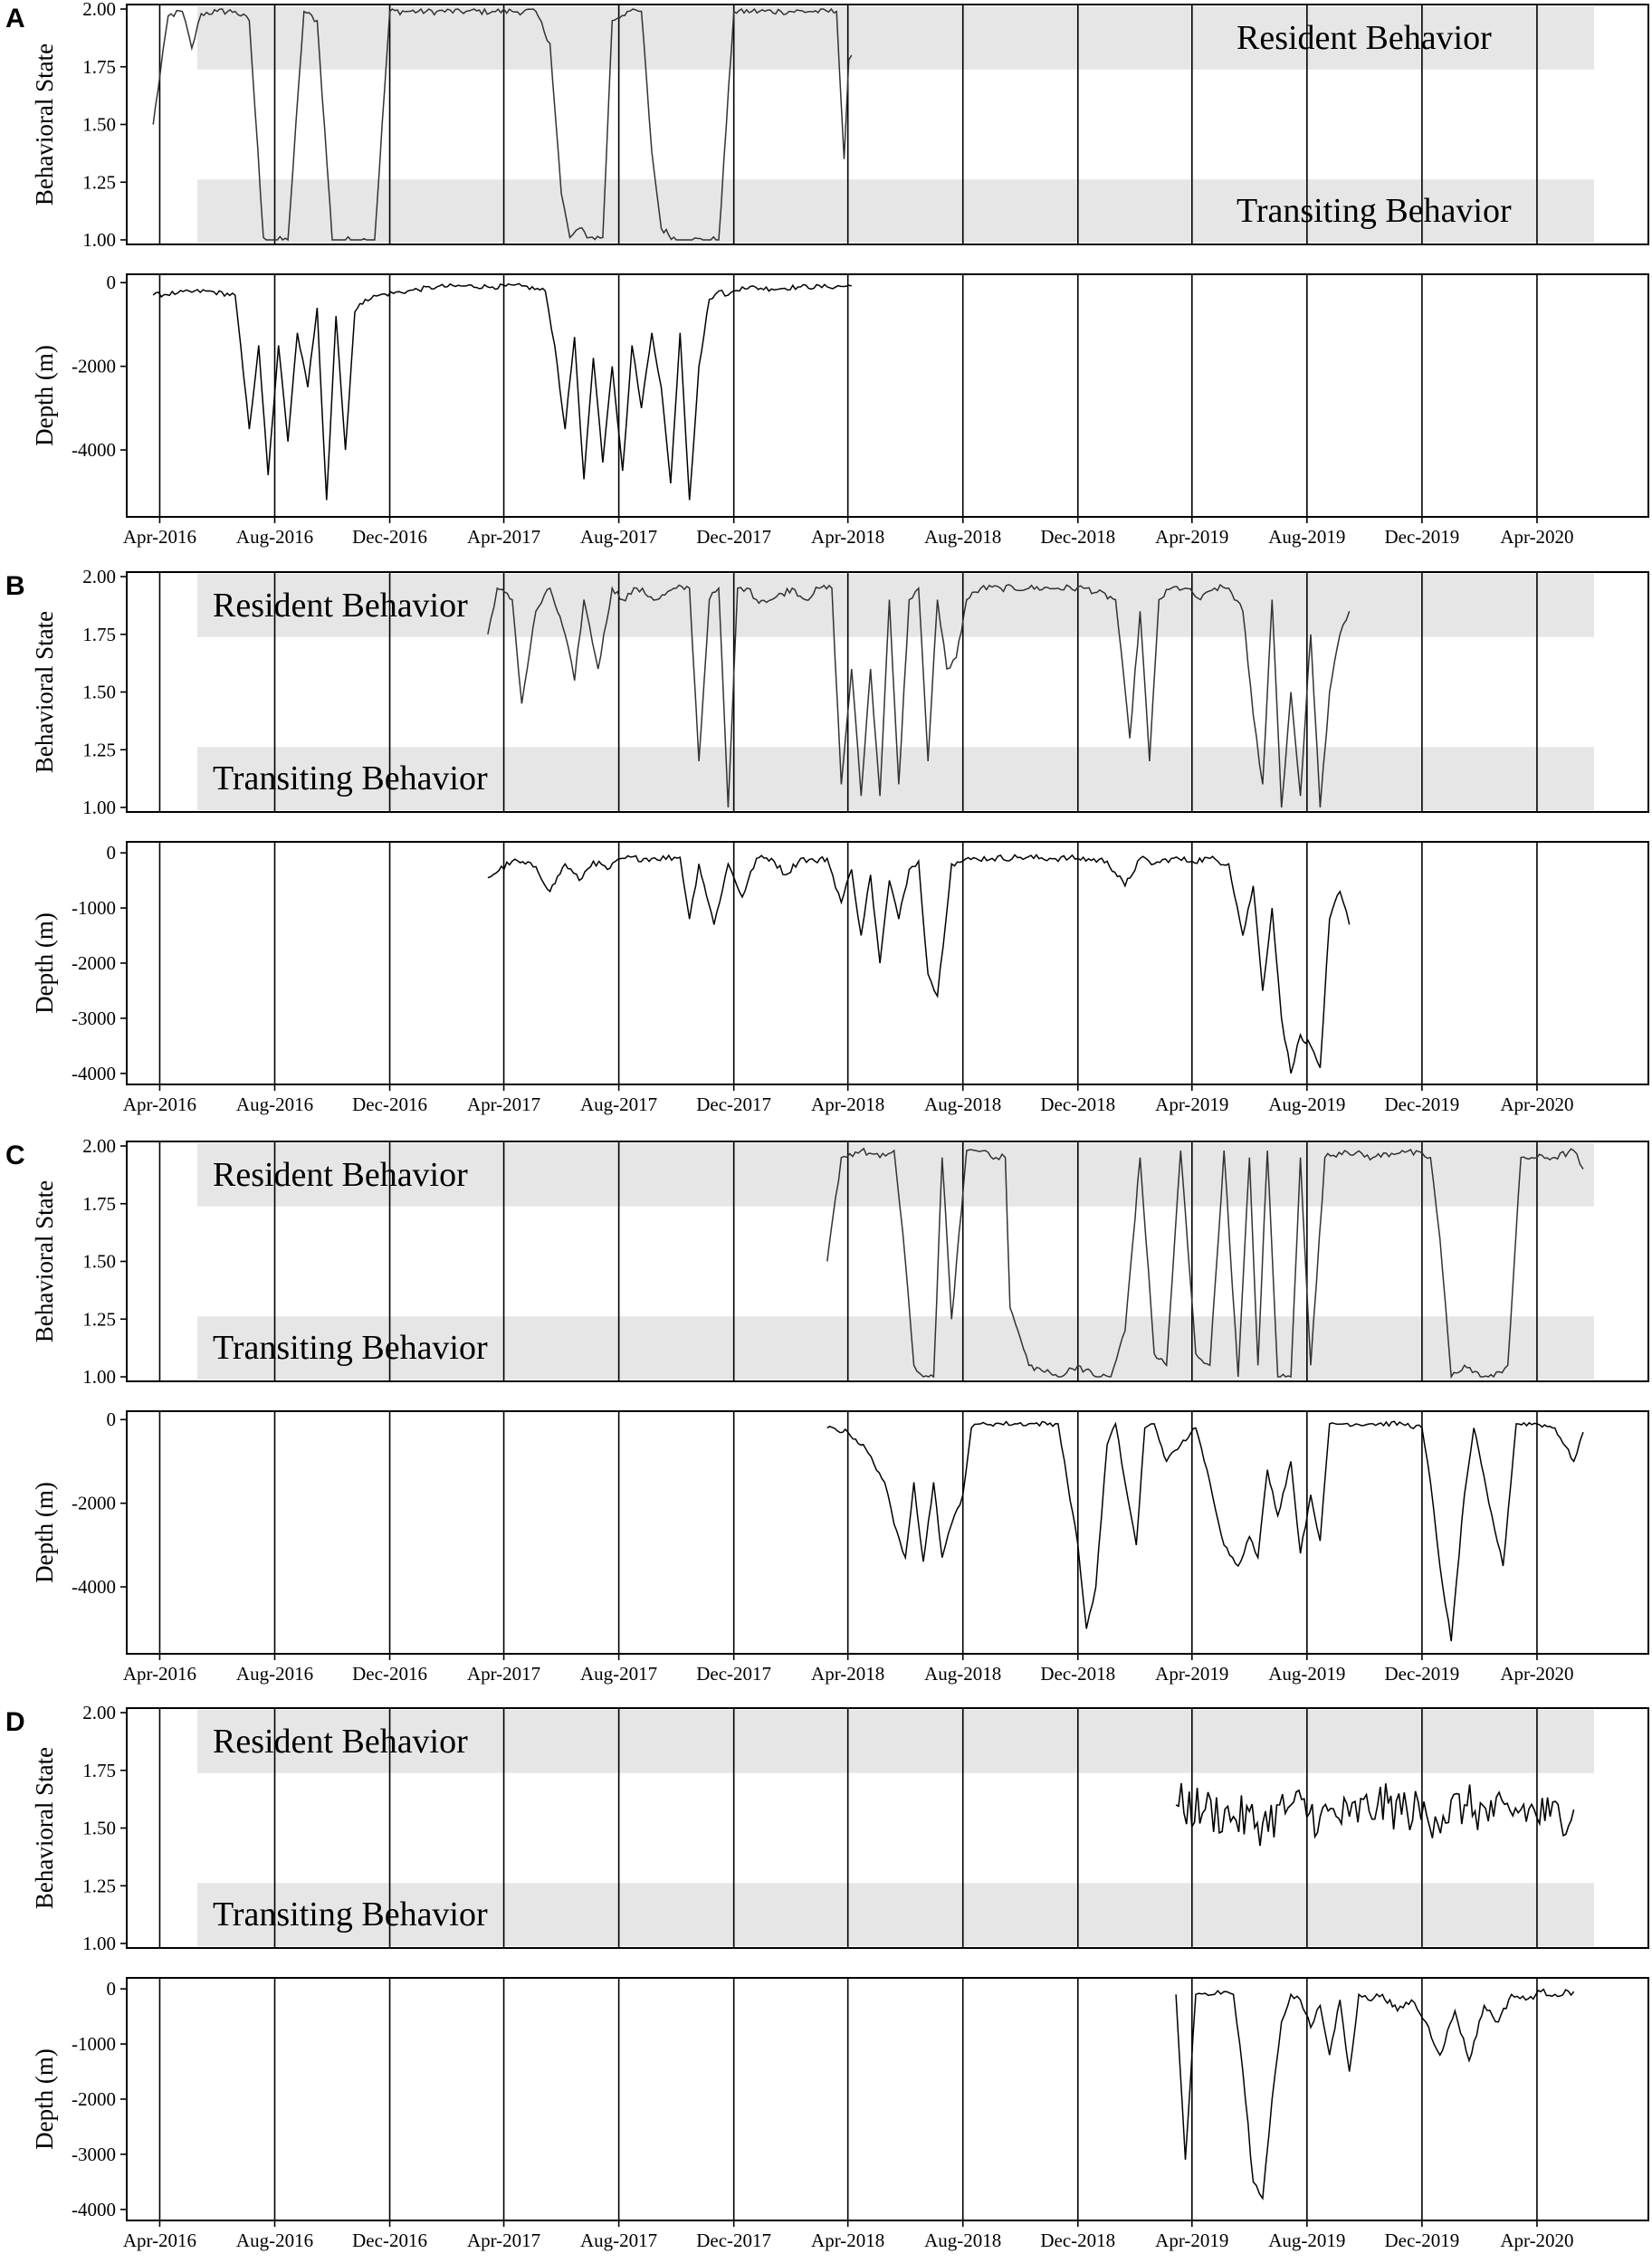  What do you see at coordinates (15, 1155) in the screenshot?
I see `panel-letter: C` at bounding box center [15, 1155].